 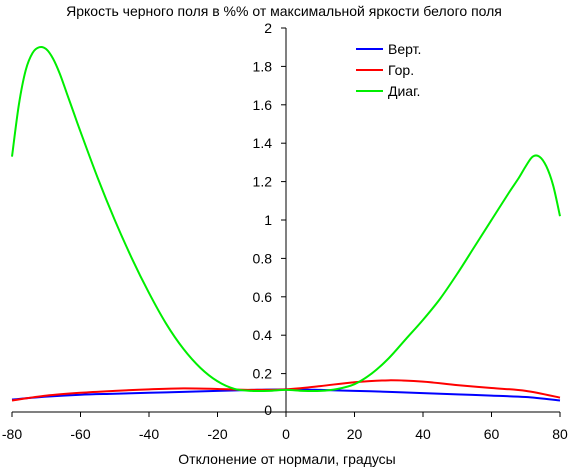 What do you see at coordinates (560, 434) in the screenshot?
I see `x-tick-label: 80` at bounding box center [560, 434].